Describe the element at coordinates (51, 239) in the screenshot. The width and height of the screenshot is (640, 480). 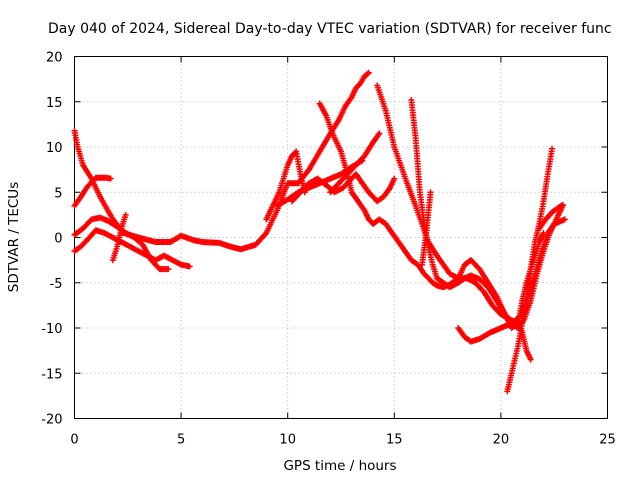
I see `y-tick-labels: -20 -15 -10 -5 0 5 10 15 20` at that location.